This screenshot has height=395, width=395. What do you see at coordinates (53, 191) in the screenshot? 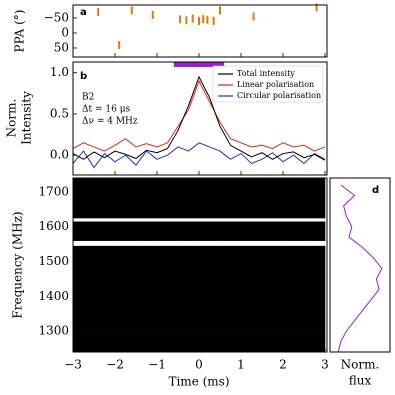
I see `y-tick-label: 1700` at bounding box center [53, 191].